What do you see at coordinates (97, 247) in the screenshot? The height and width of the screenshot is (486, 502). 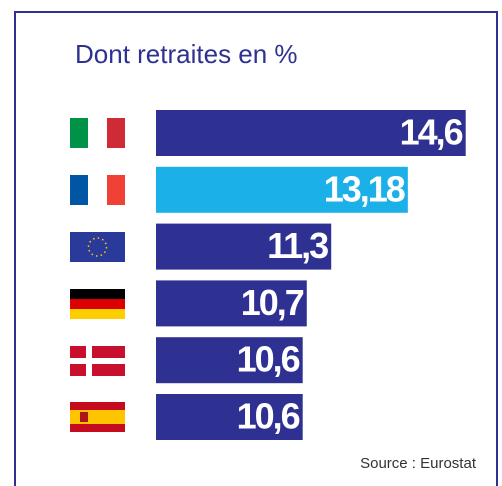 I see `flag-eu` at bounding box center [97, 247].